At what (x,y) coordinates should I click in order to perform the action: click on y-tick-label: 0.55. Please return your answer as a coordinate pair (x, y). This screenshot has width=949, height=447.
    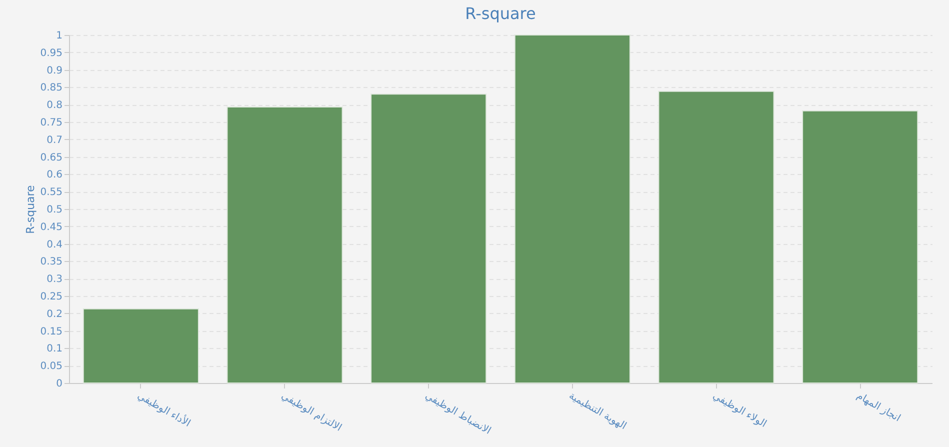
    Looking at the image, I should click on (51, 192).